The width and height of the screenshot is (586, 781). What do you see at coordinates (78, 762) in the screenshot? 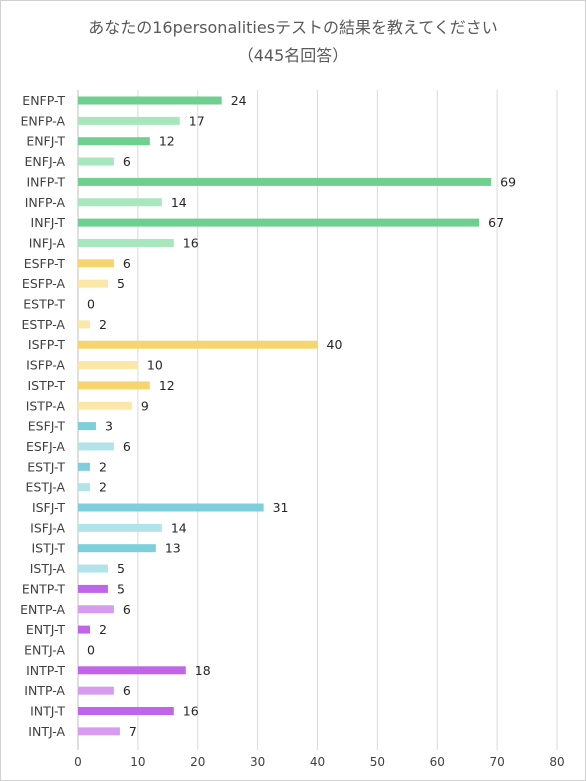
I see `x-tick-label: 0` at bounding box center [78, 762].